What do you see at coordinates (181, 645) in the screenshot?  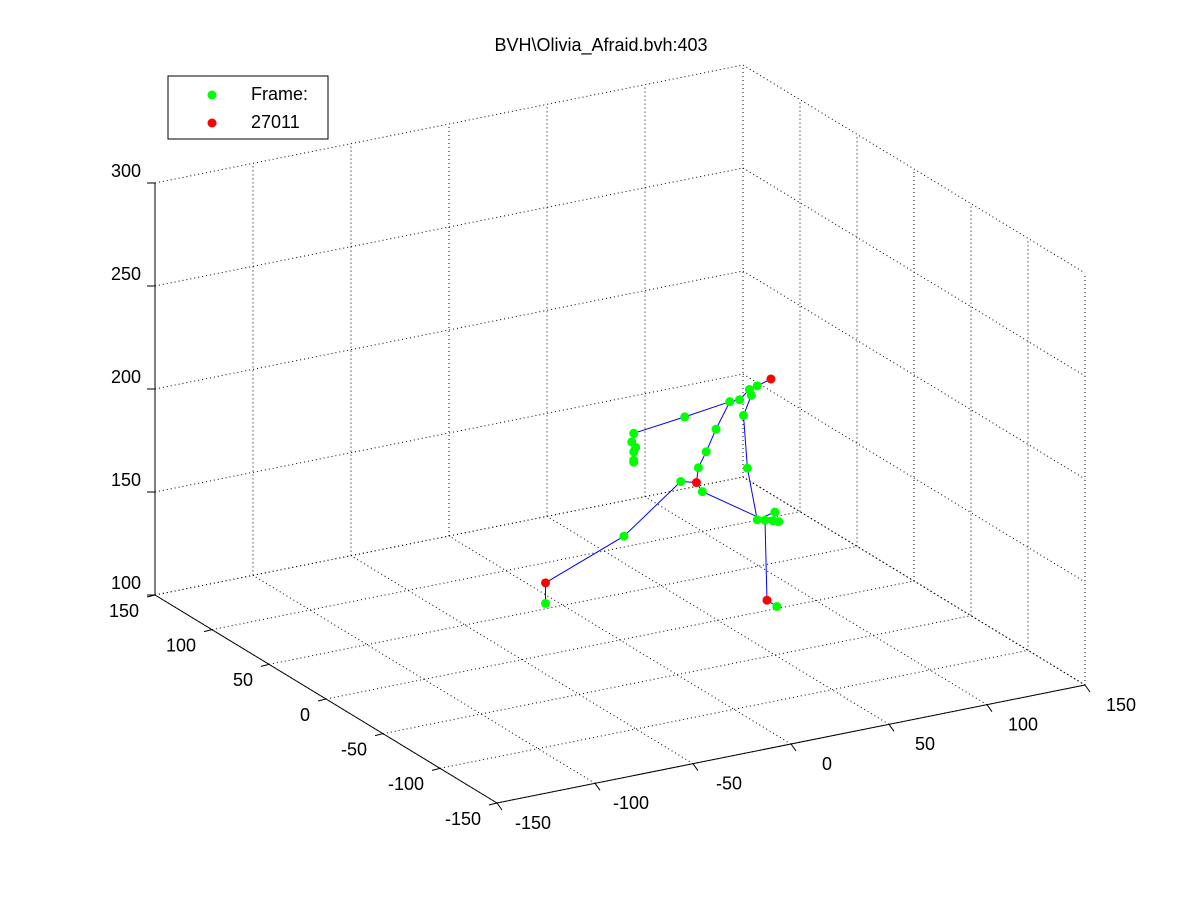 I see `y-tick-label: 100` at bounding box center [181, 645].